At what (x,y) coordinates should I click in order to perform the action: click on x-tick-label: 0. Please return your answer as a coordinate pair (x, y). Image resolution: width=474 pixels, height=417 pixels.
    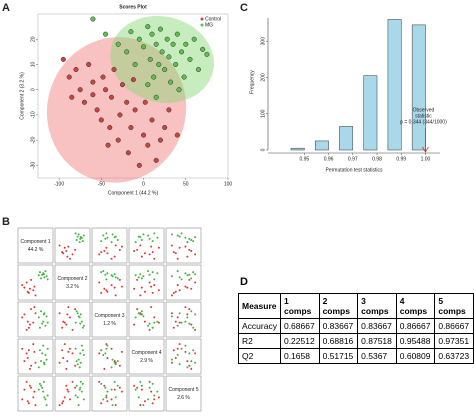
    Looking at the image, I should click on (143, 184).